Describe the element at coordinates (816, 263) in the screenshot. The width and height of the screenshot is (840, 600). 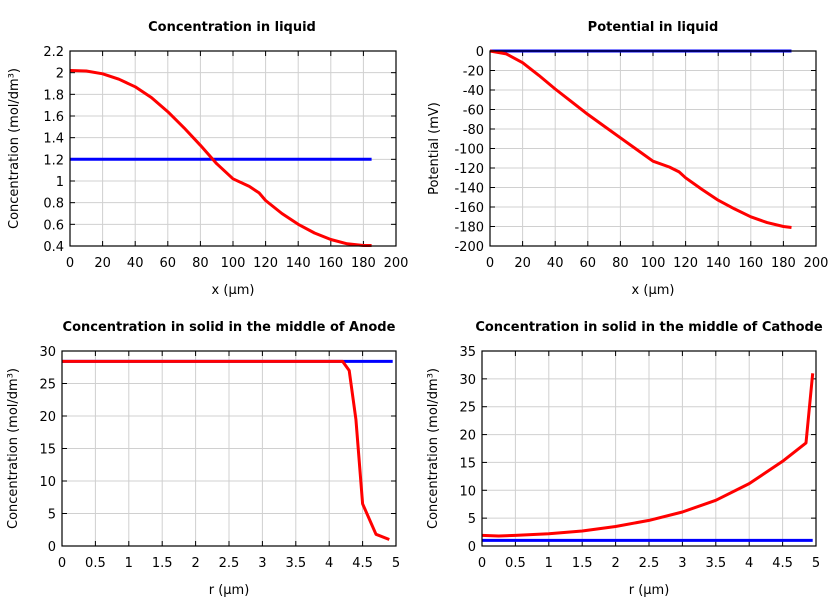
I see `x-tick-label: 200` at that location.